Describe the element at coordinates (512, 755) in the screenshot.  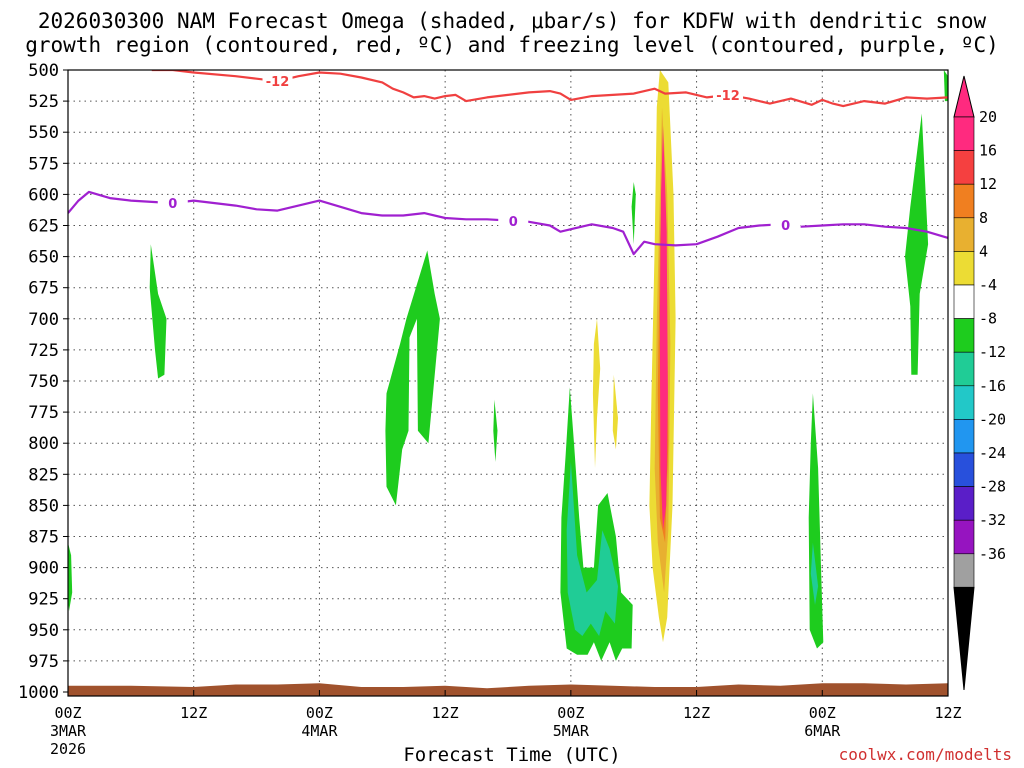
I see `x-axis-label: Forecast Time (UTC)` at that location.